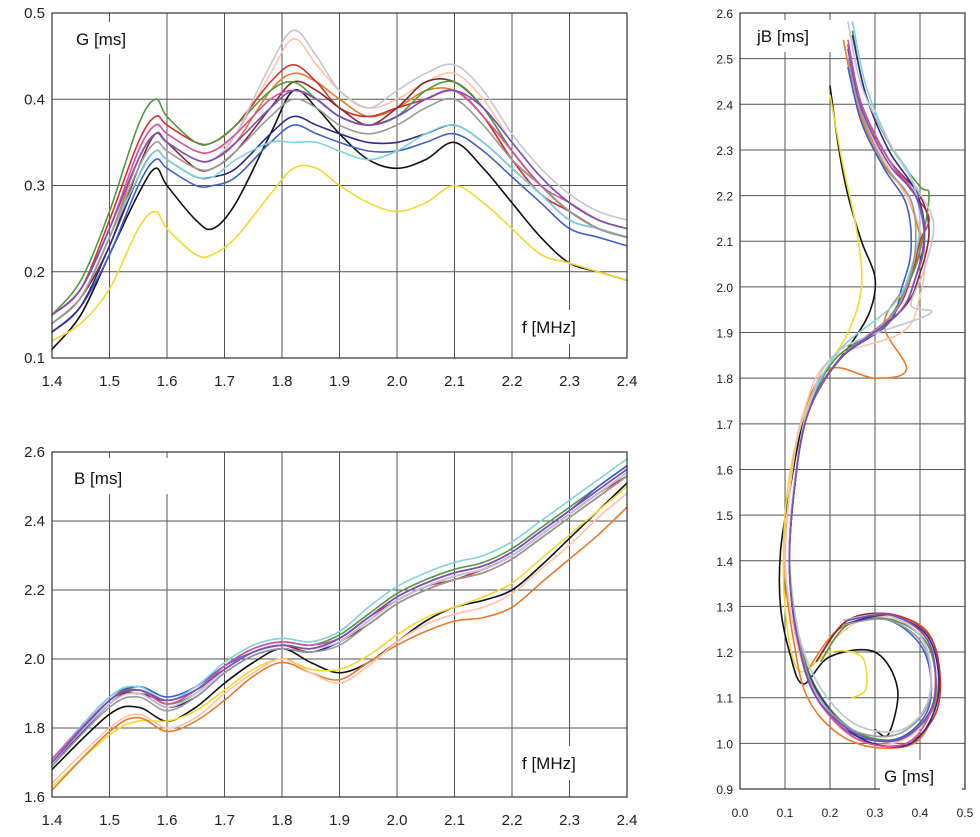 The height and width of the screenshot is (837, 980). What do you see at coordinates (724, 242) in the screenshot?
I see `y-tick-label: 2.1` at bounding box center [724, 242].